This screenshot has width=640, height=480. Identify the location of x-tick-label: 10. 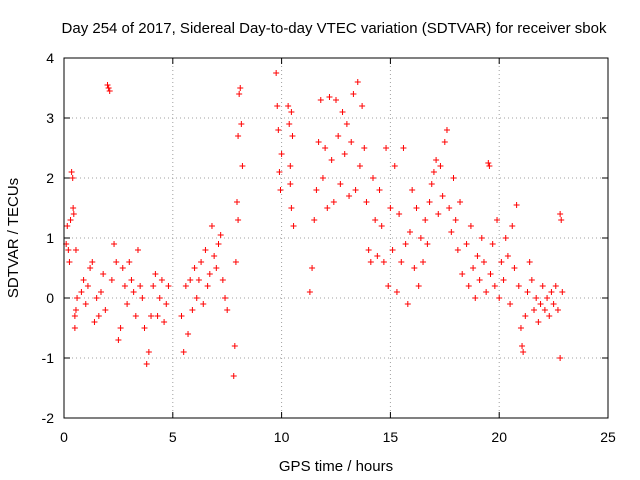
(282, 437).